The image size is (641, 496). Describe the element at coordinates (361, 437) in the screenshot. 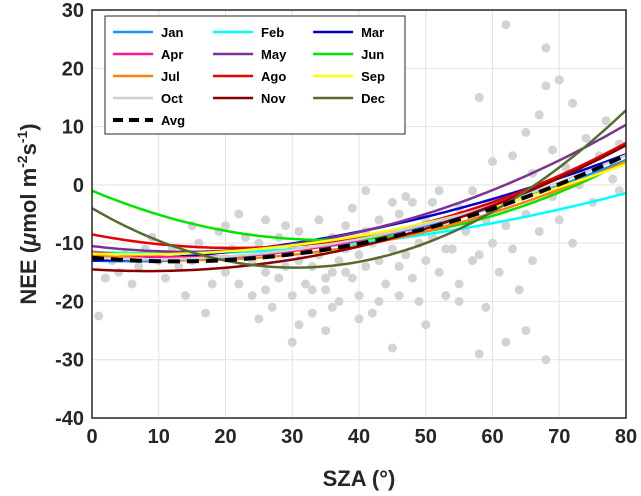

I see `x-tick-labels: 0 10 20 30 40 50 60 70 80` at that location.